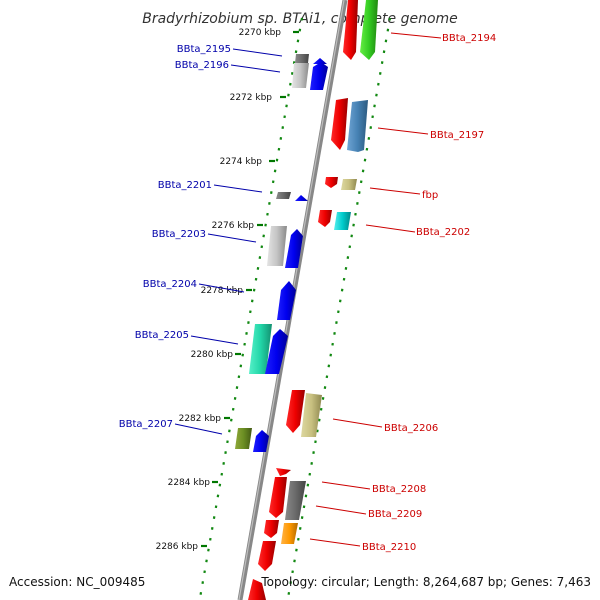 Image resolution: width=600 pixels, height=600 pixels. I want to click on gene-label-BBta_2195: BBta_2195, so click(204, 49).